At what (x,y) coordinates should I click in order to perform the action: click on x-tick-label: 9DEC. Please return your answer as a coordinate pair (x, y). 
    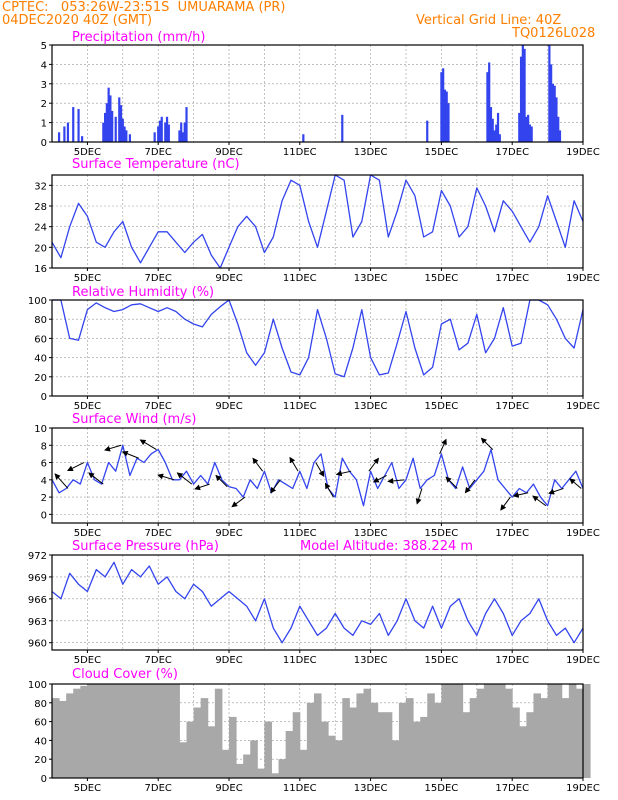
    Looking at the image, I should click on (228, 152).